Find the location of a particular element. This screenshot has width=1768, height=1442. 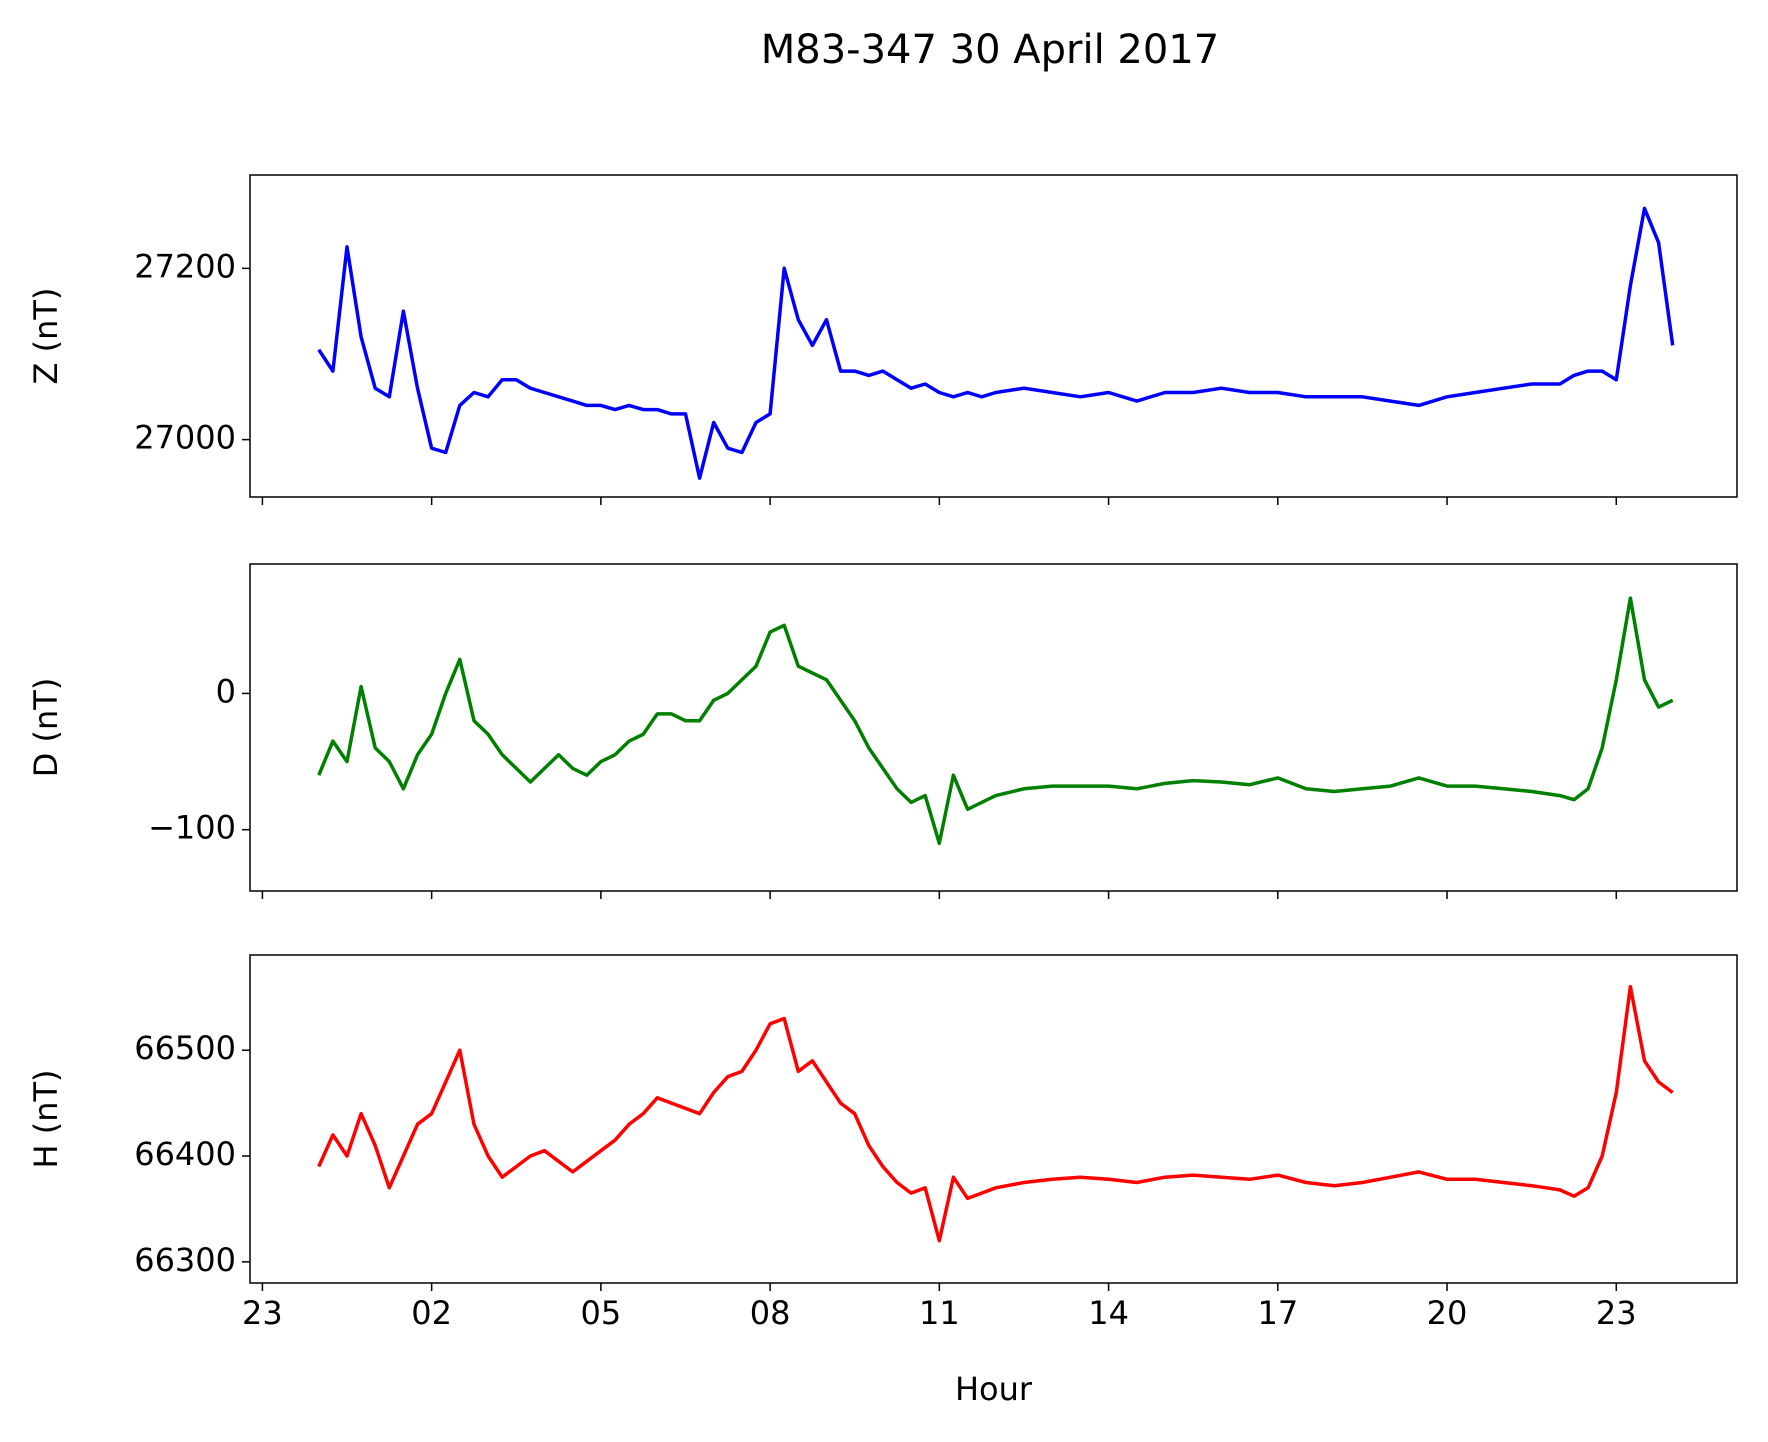

x-tick-label: 02 is located at coordinates (431, 1313).